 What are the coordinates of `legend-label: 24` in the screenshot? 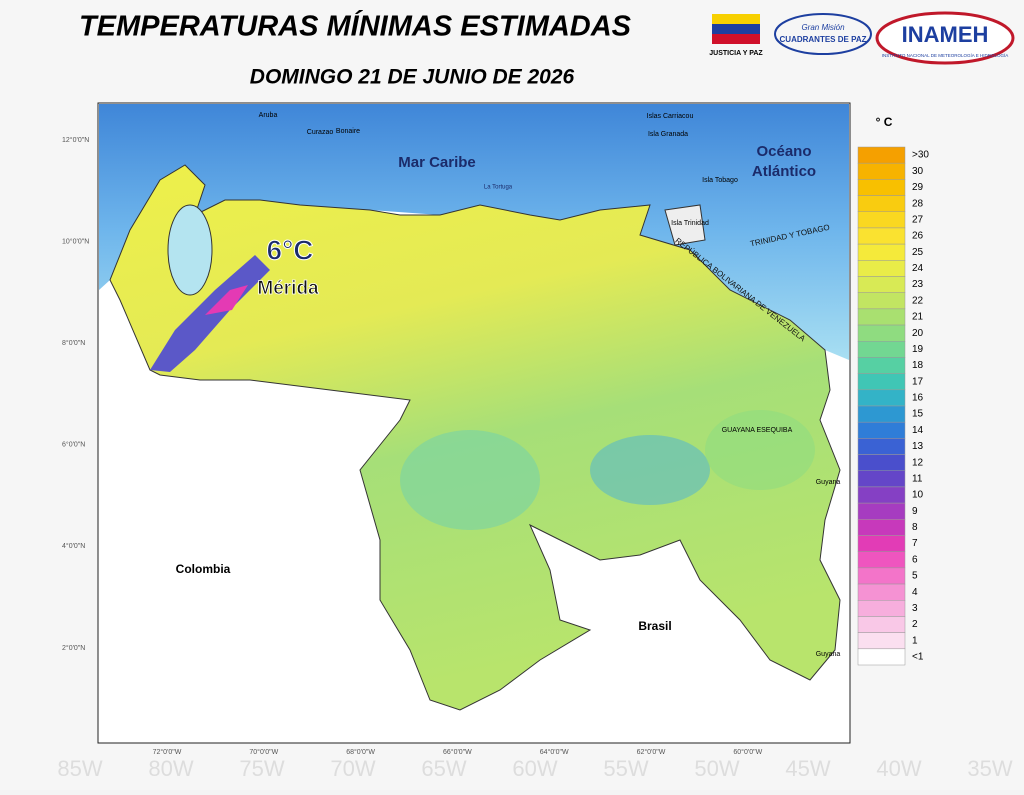 It's located at (918, 268).